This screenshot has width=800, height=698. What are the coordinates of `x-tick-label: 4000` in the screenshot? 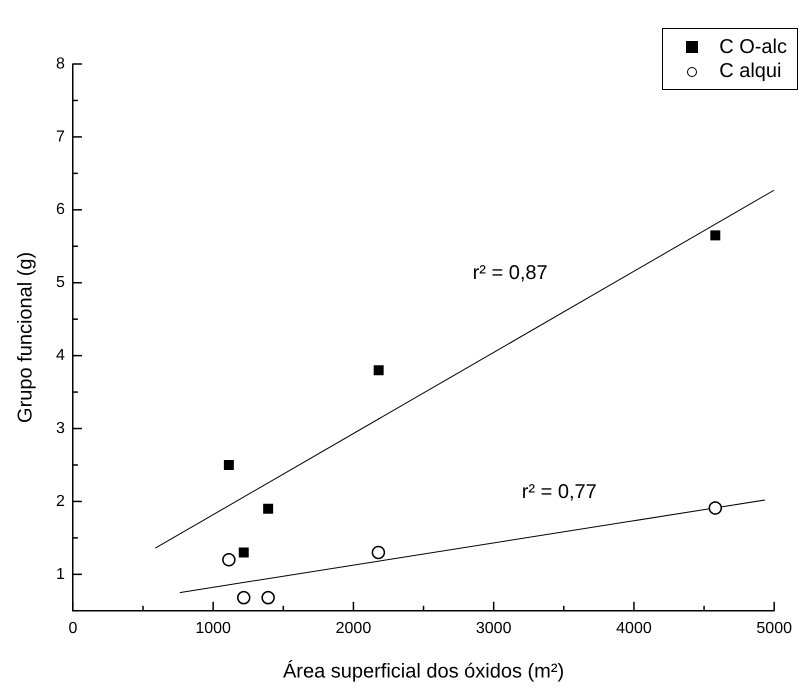 It's located at (634, 628).